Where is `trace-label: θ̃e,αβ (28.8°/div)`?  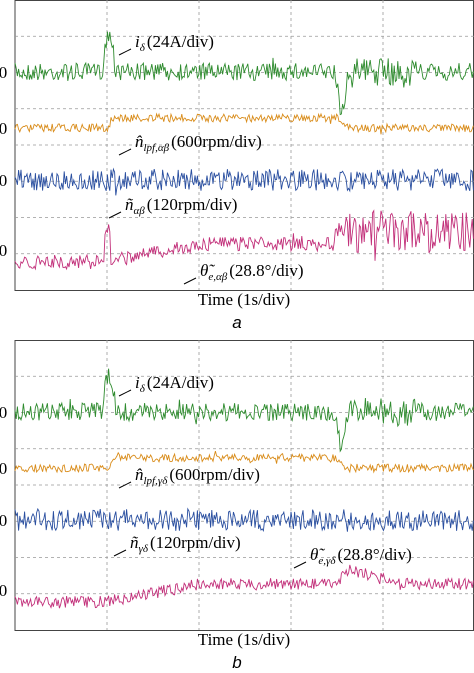 trace-label: θ̃e,αβ (28.8°/div) is located at coordinates (252, 272).